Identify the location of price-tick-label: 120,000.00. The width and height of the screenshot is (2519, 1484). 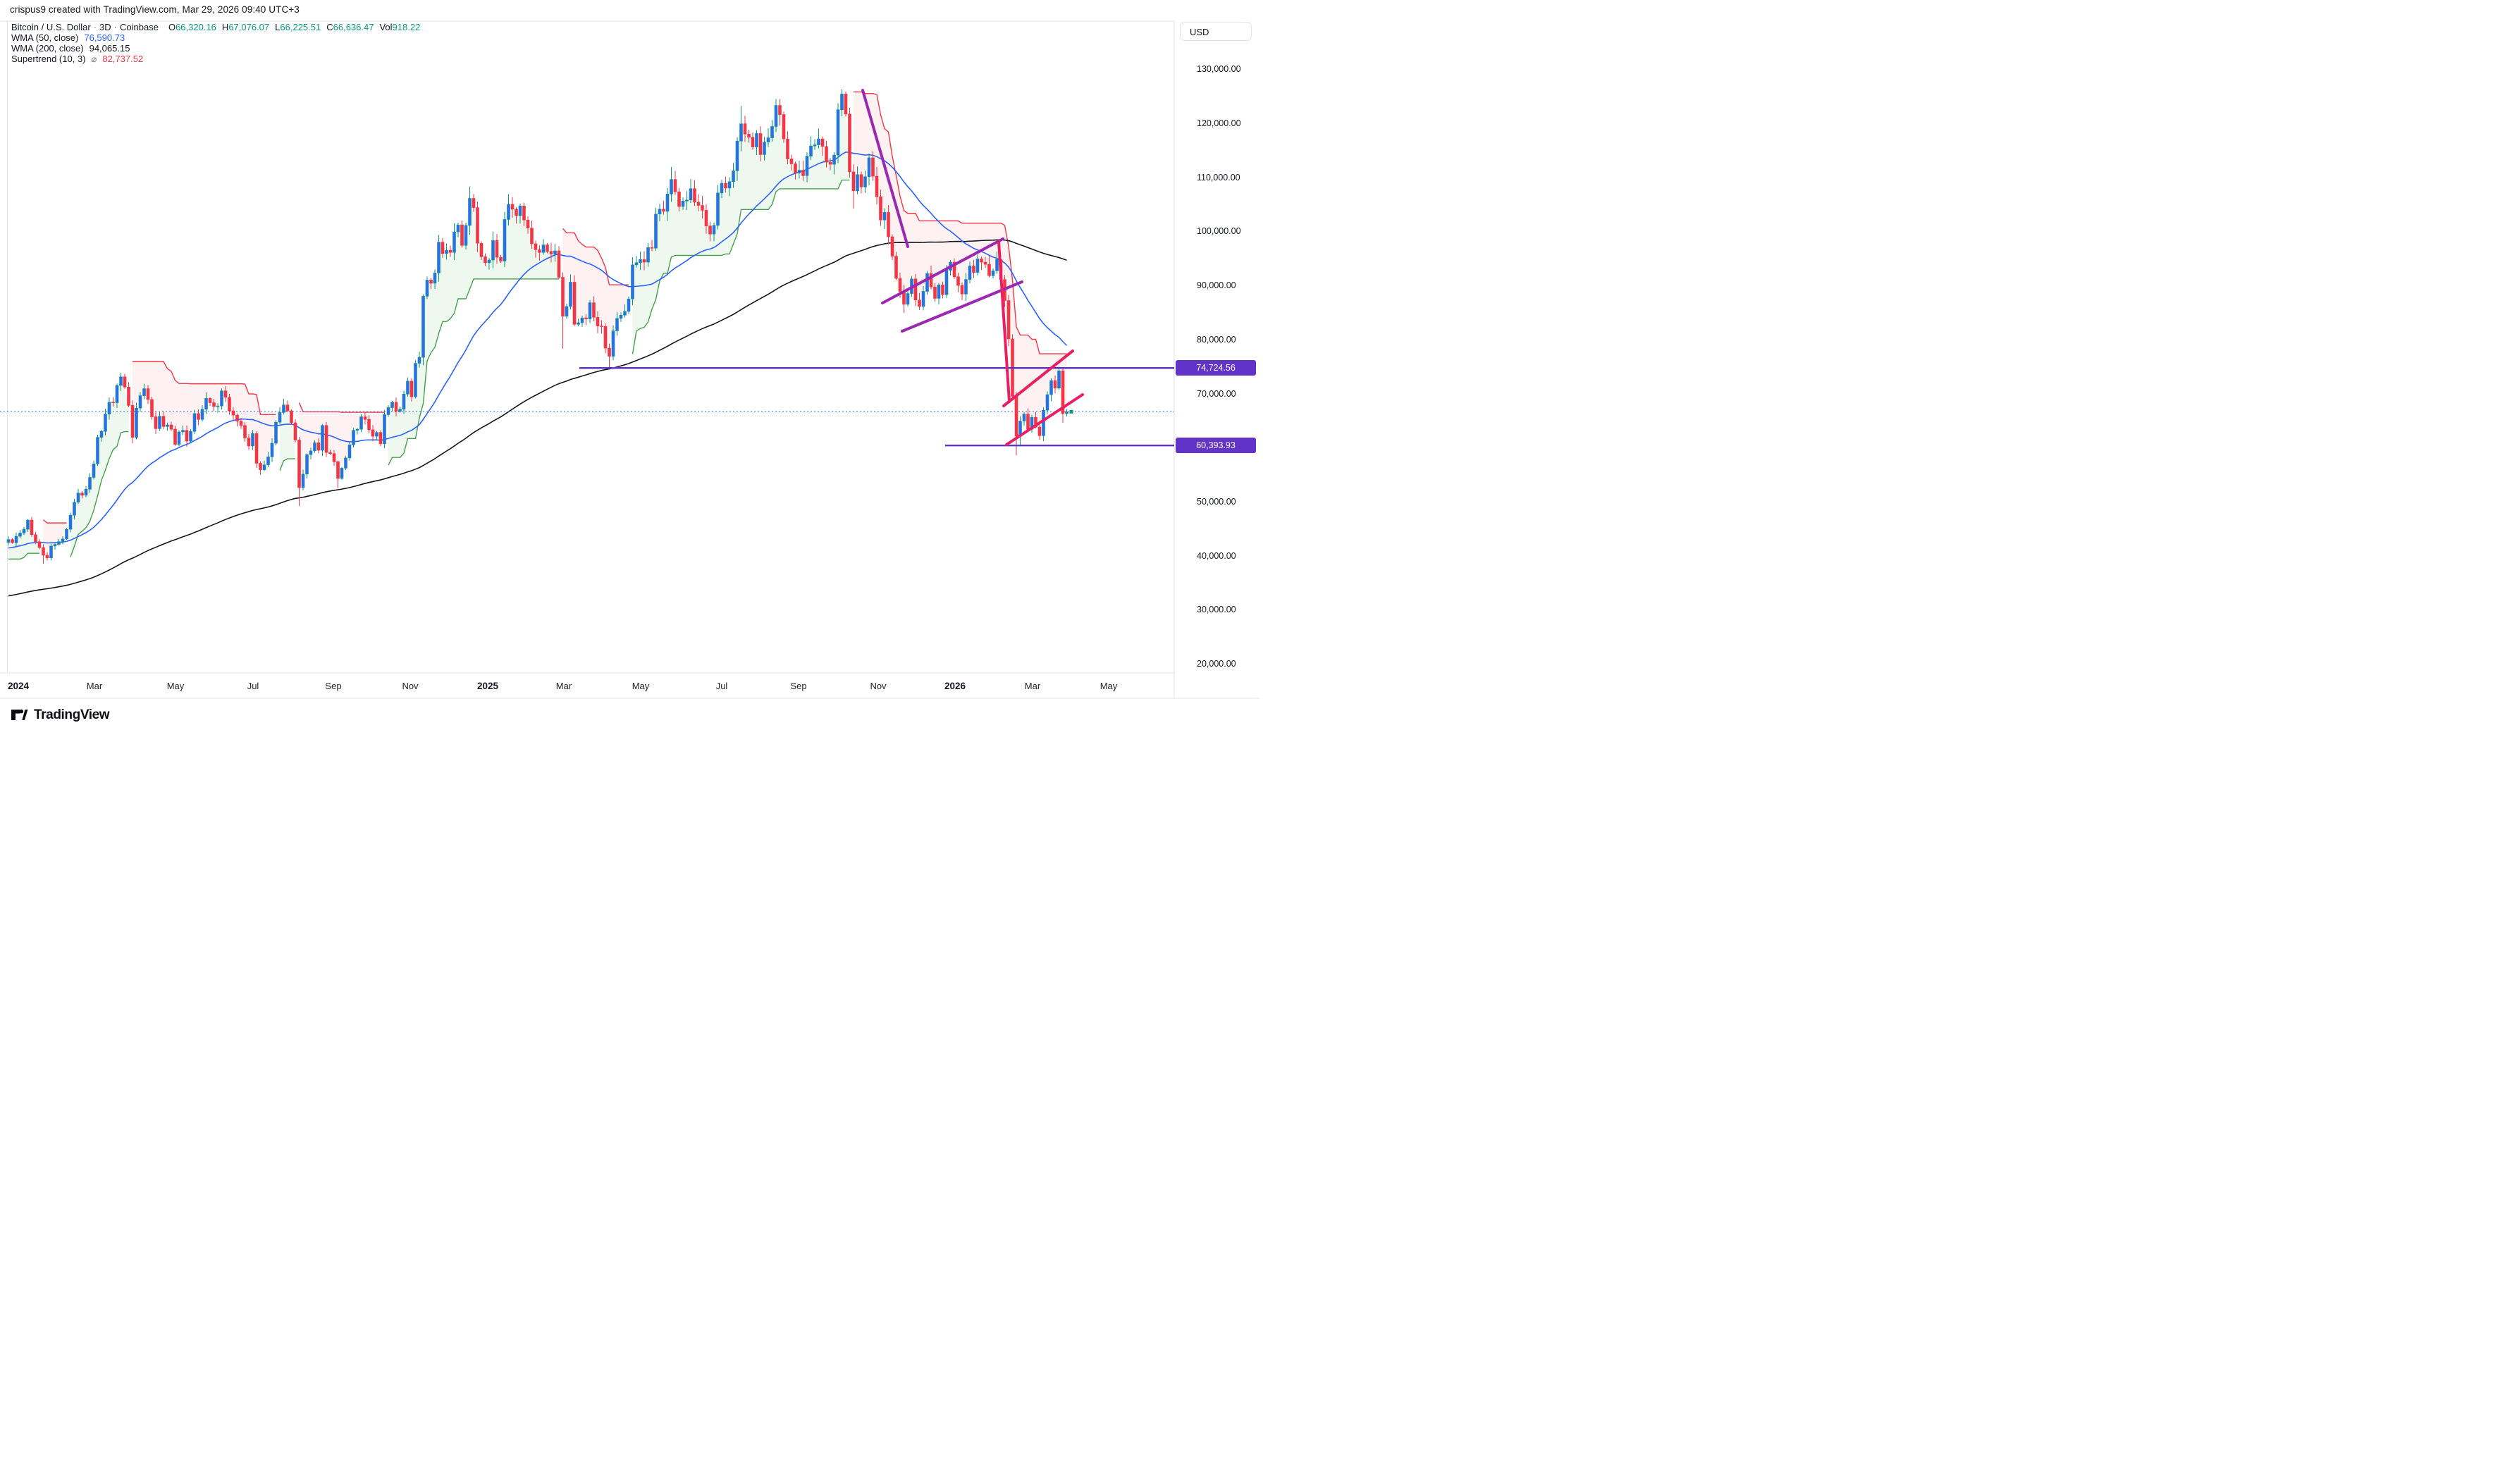
(1219, 123).